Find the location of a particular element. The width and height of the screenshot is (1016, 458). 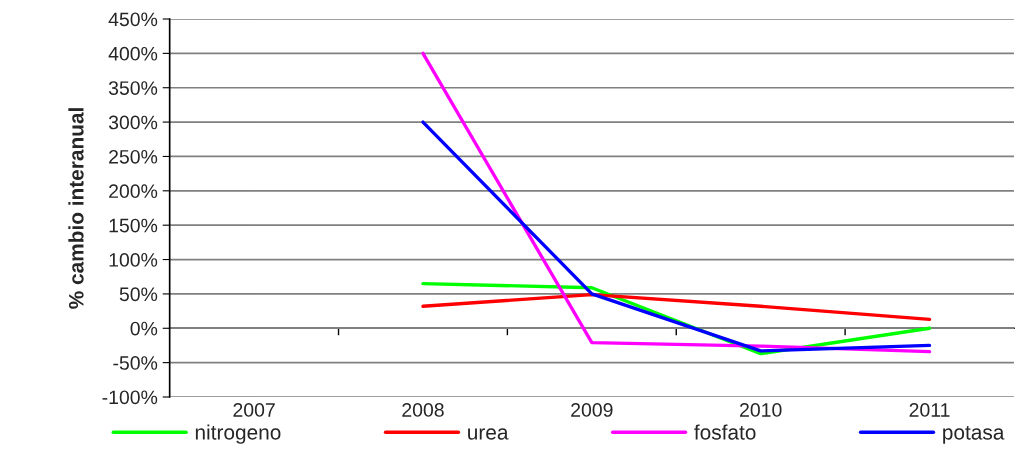

x-tick-label: 2010 is located at coordinates (761, 410).